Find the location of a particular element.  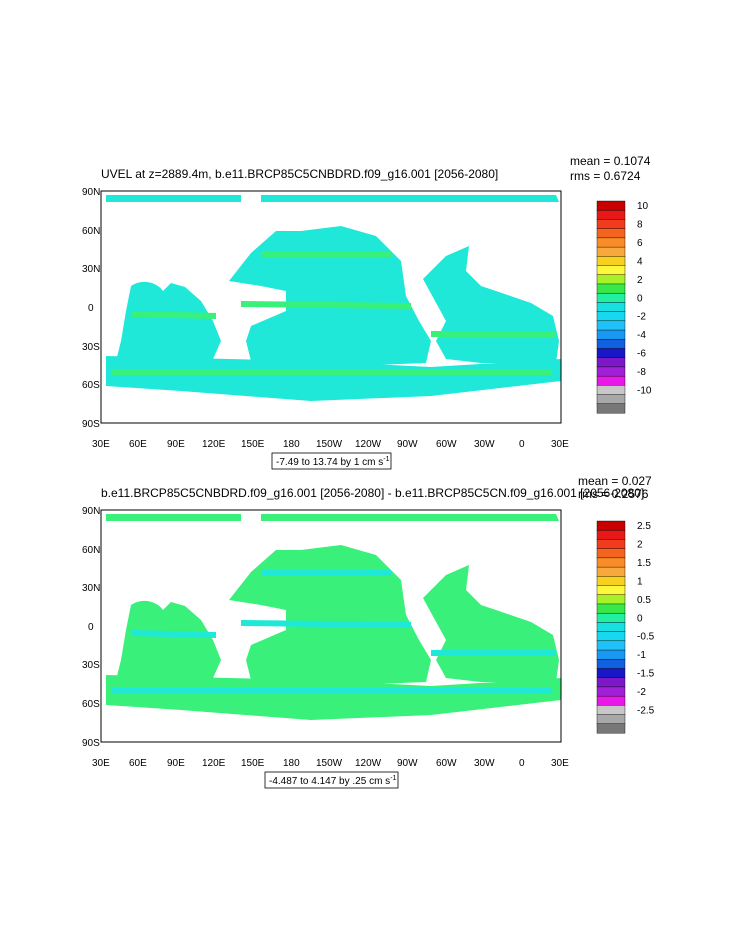

colorbar-label: 1 is located at coordinates (640, 581).